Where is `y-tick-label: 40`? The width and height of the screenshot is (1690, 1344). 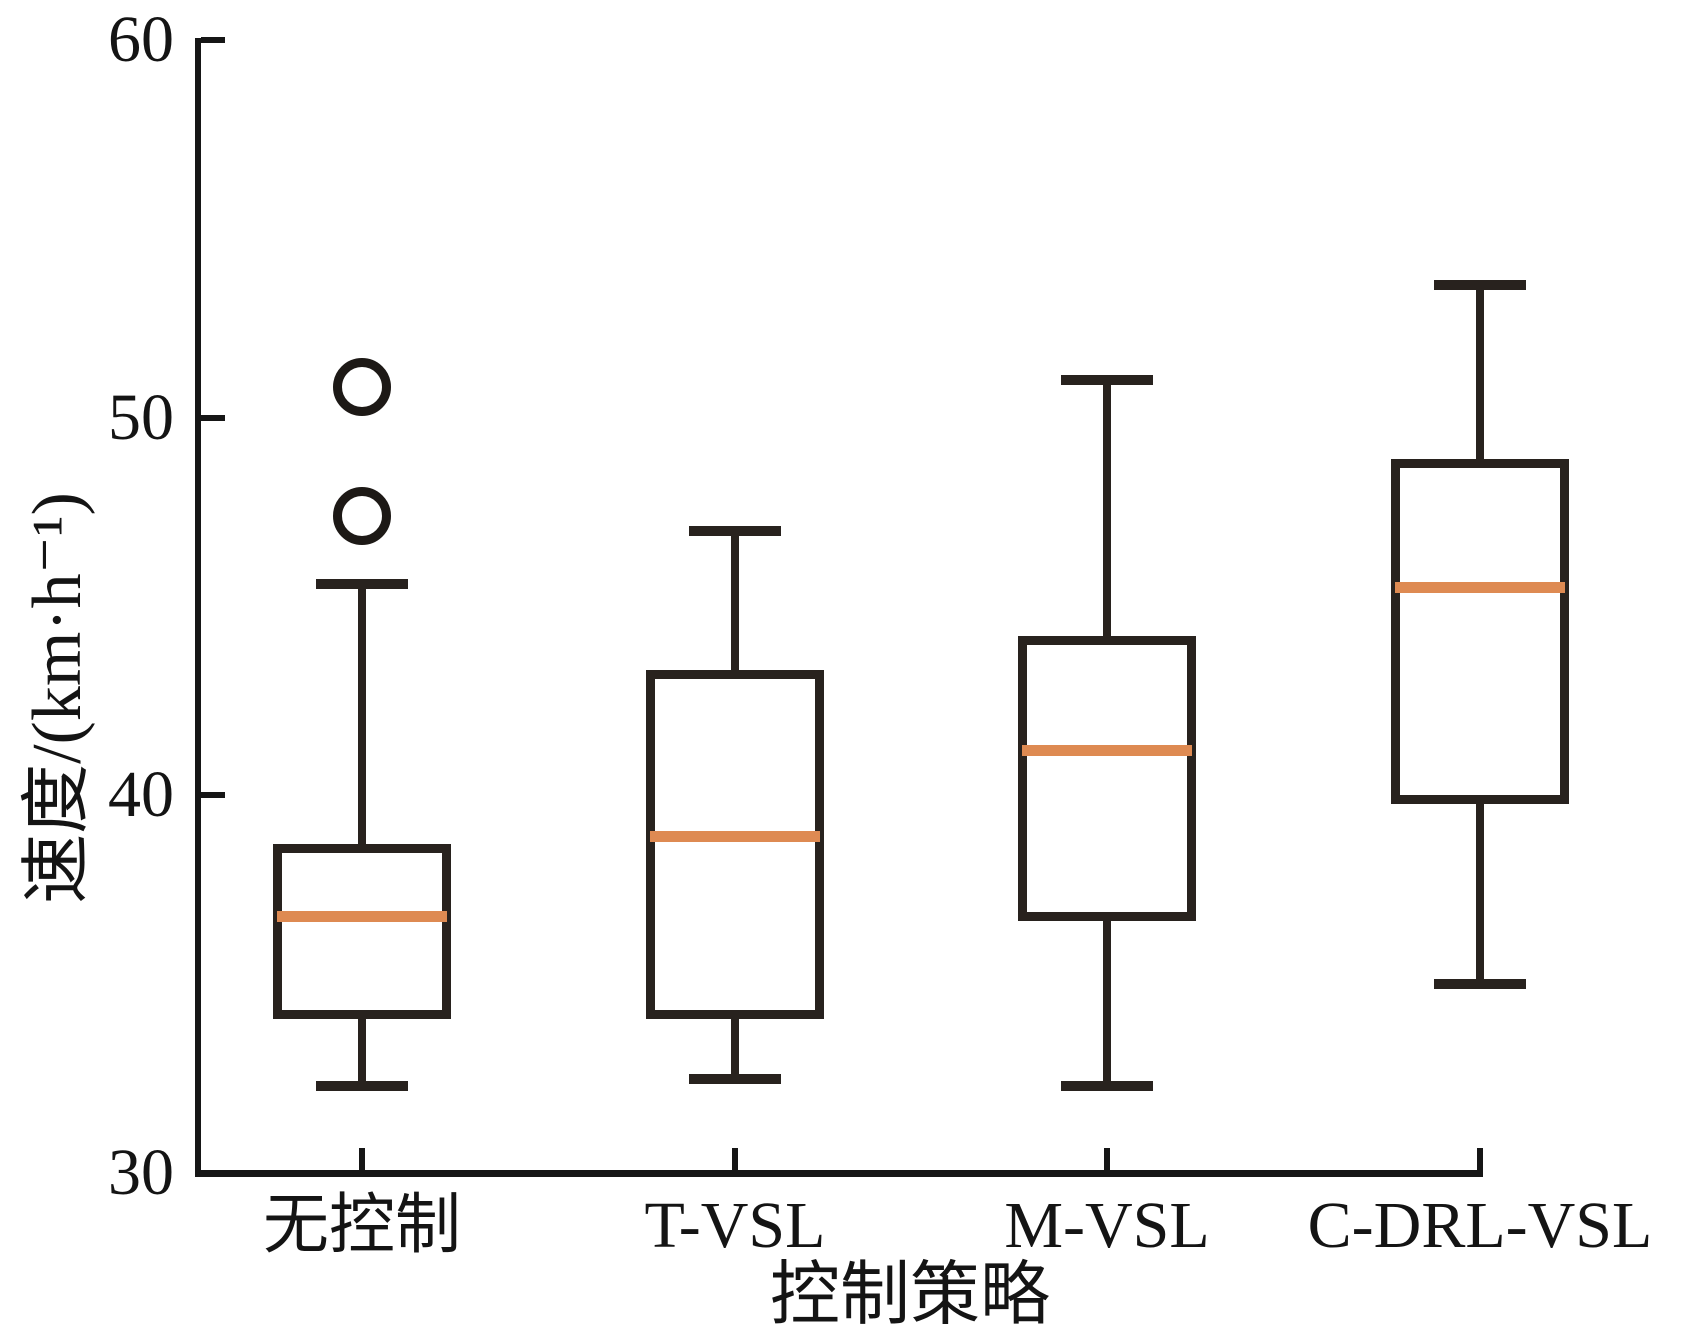
y-tick-label: 40 is located at coordinates (141, 795).